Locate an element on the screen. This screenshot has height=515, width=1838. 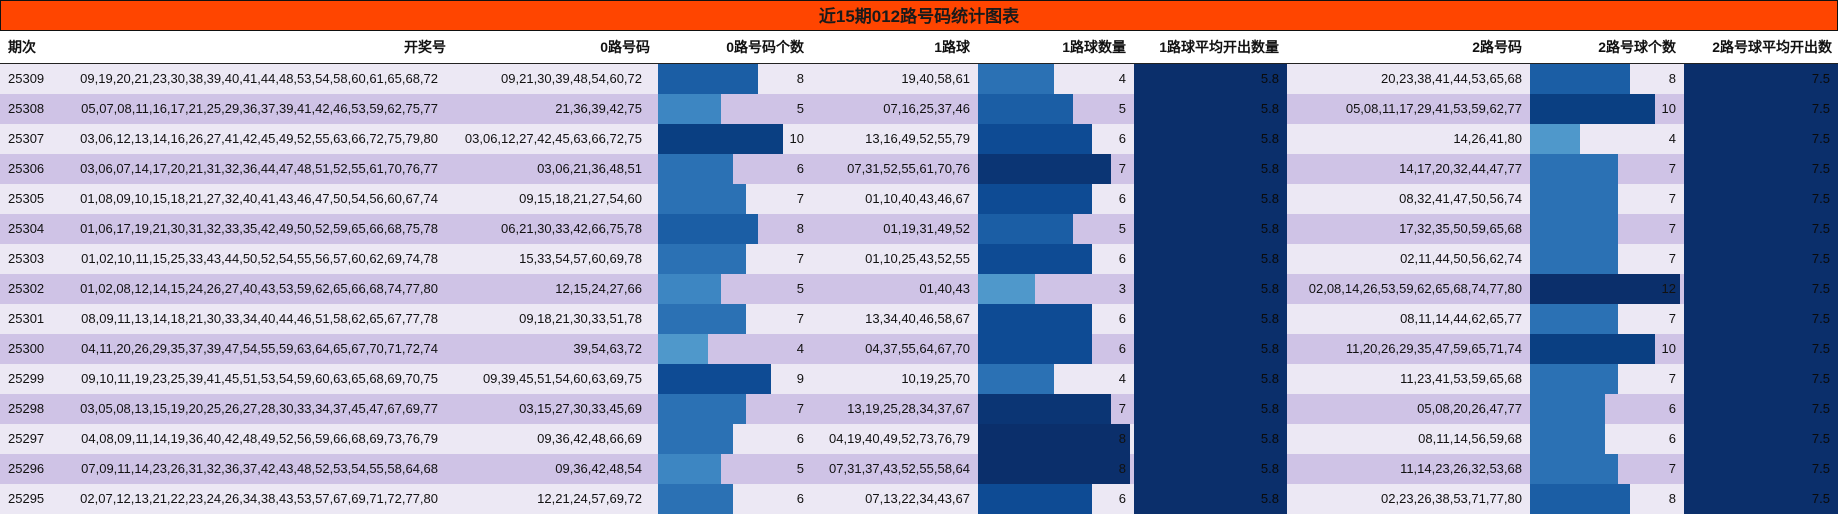
cell-period: 25307 is located at coordinates (26, 138).